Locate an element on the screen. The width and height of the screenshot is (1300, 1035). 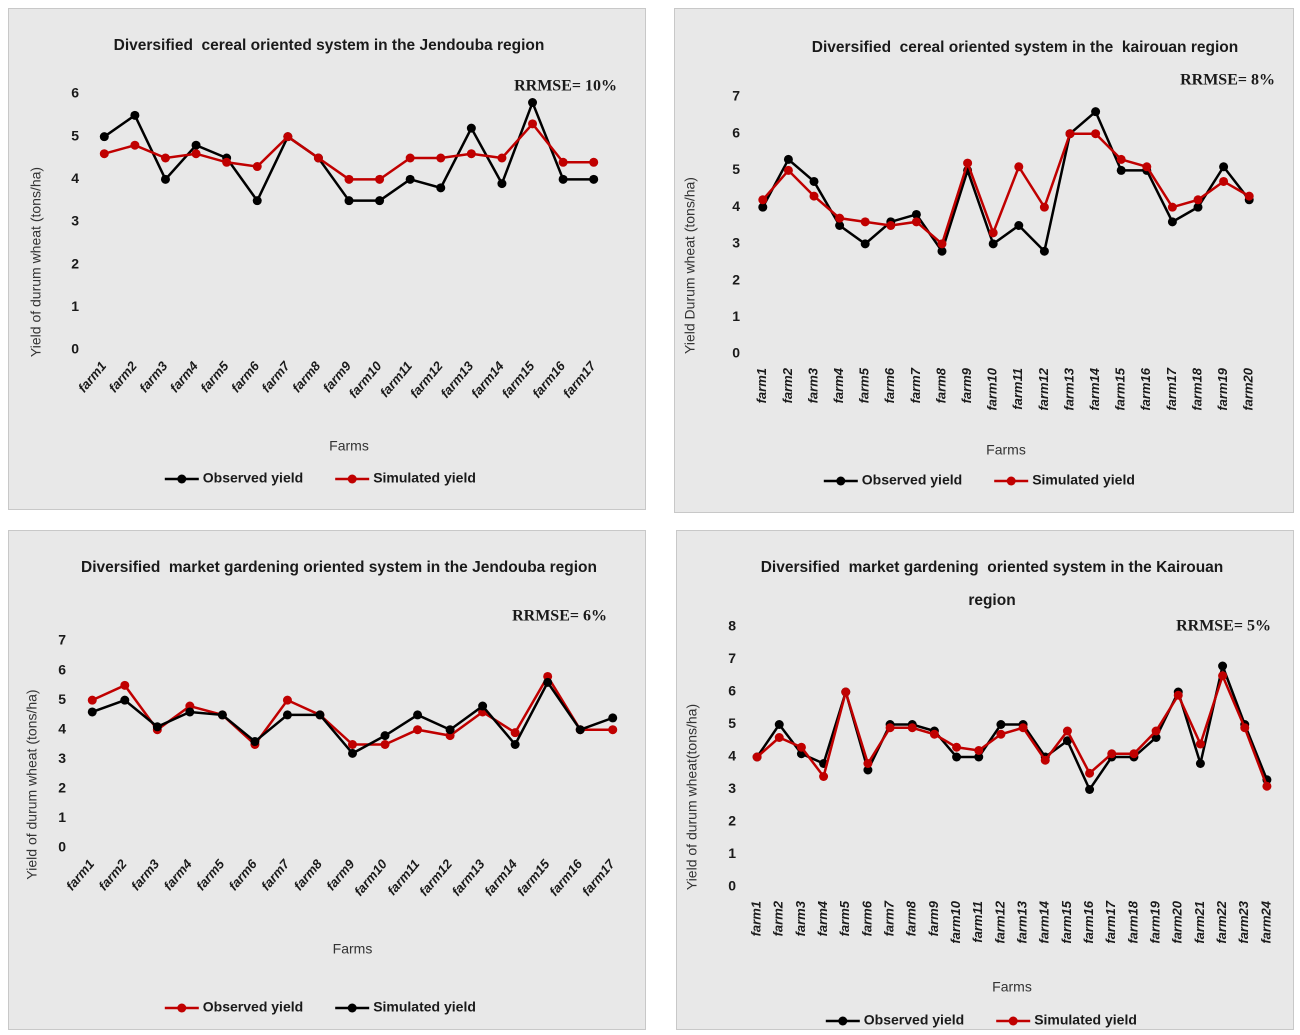
x-tick-label: farm22 is located at coordinates (1221, 921).